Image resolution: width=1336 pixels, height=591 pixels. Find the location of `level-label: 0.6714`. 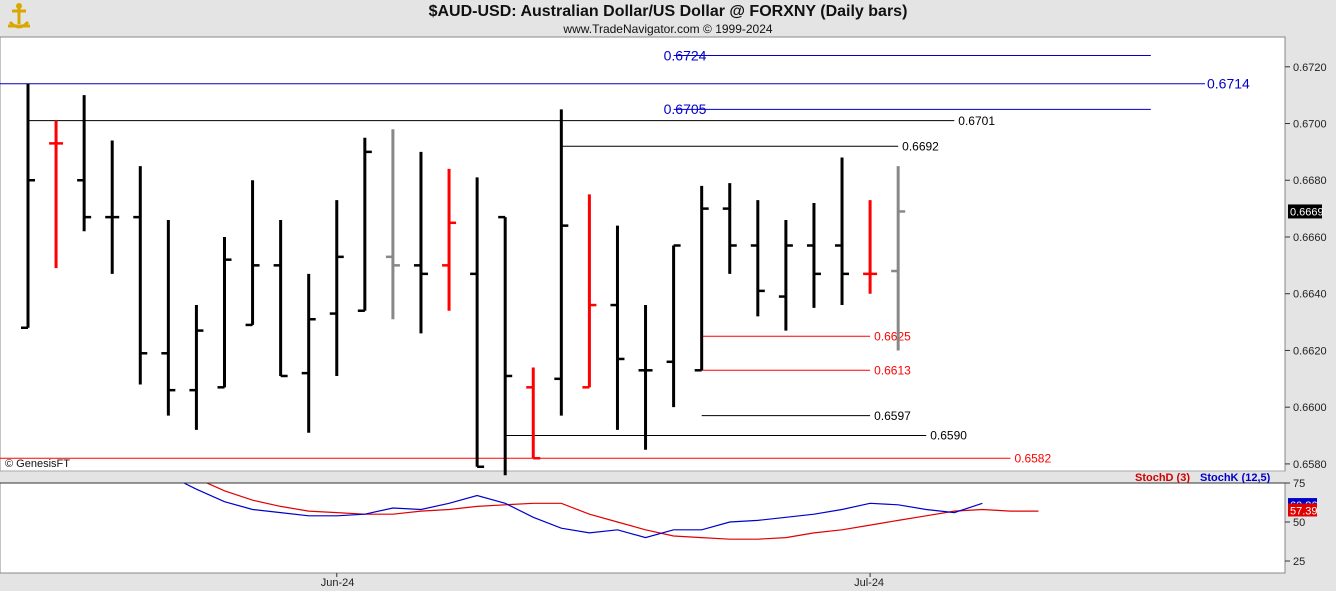

level-label: 0.6714 is located at coordinates (1228, 84).